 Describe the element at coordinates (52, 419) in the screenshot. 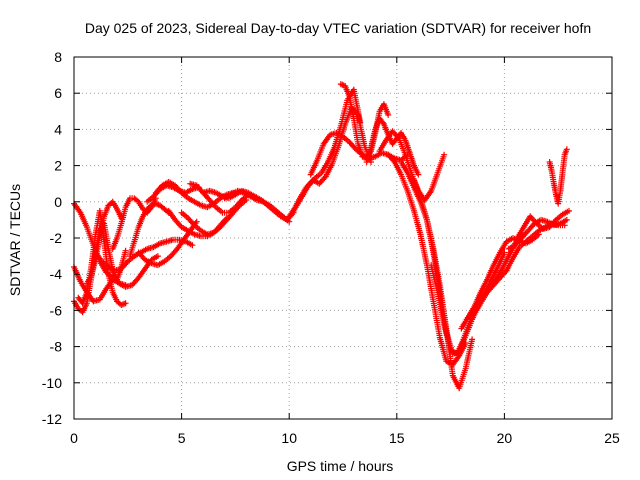

I see `y-tick-label: -12` at that location.